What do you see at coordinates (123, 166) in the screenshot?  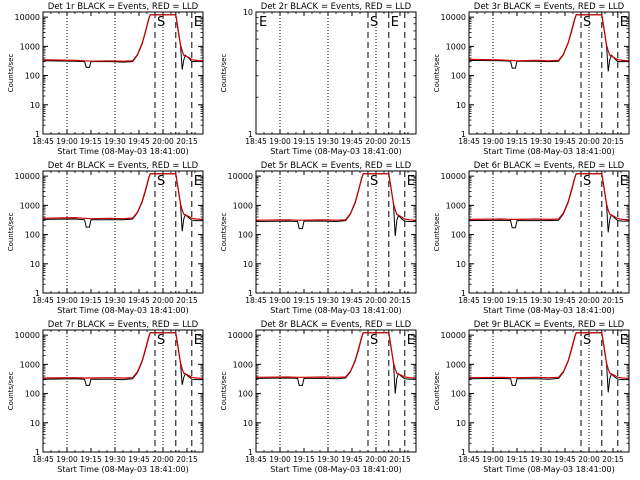 I see `panel-title: Det 4r BLACK = Events, RED = LLD` at bounding box center [123, 166].